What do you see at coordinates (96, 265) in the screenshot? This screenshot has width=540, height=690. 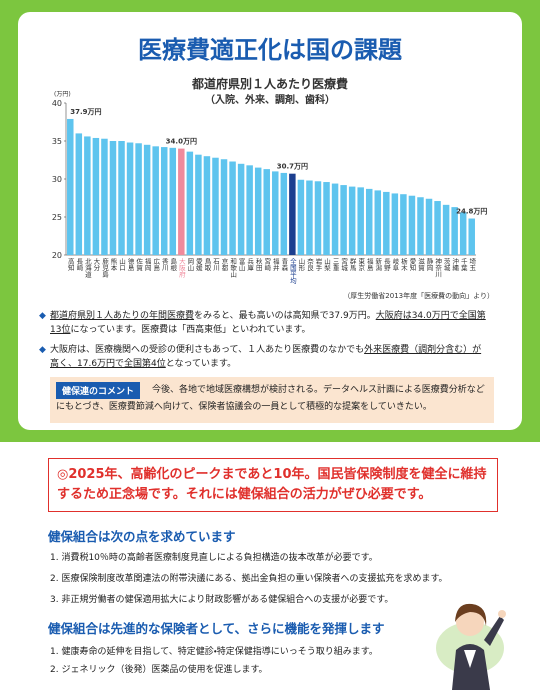 I see `x-tick-label: 大分` at bounding box center [96, 265].